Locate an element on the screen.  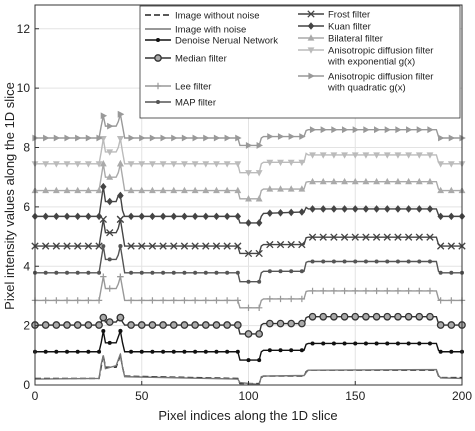
x-tick-label-0: 0 is located at coordinates (35, 396).